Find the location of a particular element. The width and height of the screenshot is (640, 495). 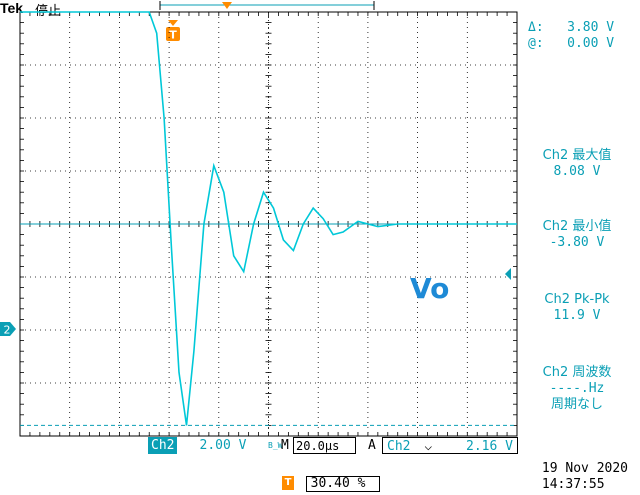

measurement-frequency-value: ----.Hz is located at coordinates (577, 388).